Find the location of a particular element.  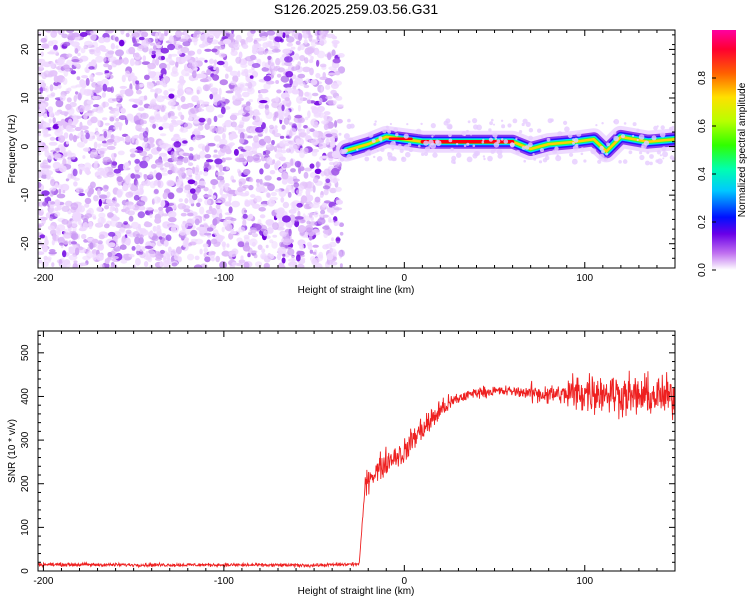

snr-x-tick-label: -200 is located at coordinates (43, 581).